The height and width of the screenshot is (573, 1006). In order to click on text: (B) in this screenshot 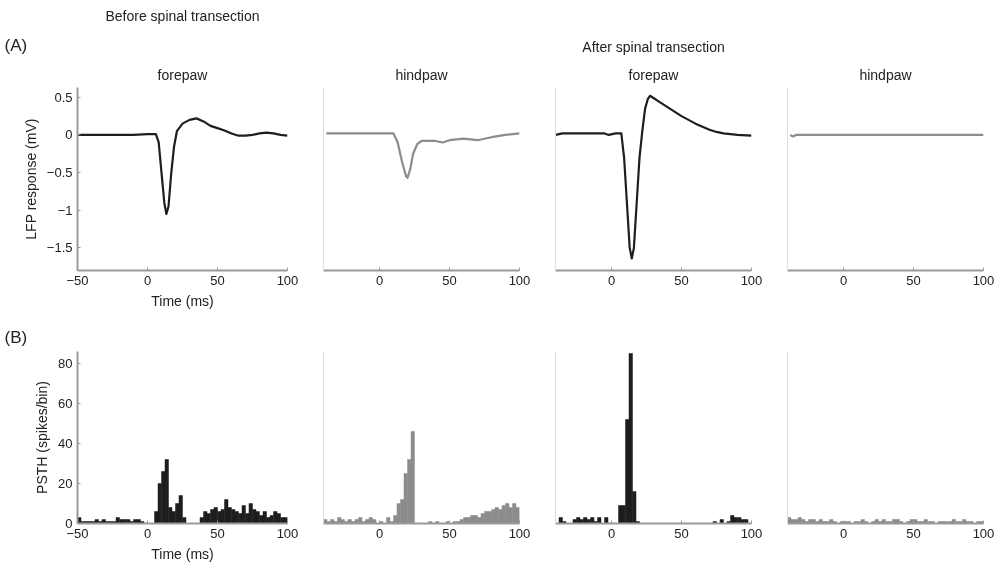, I will do `click(16, 337)`.